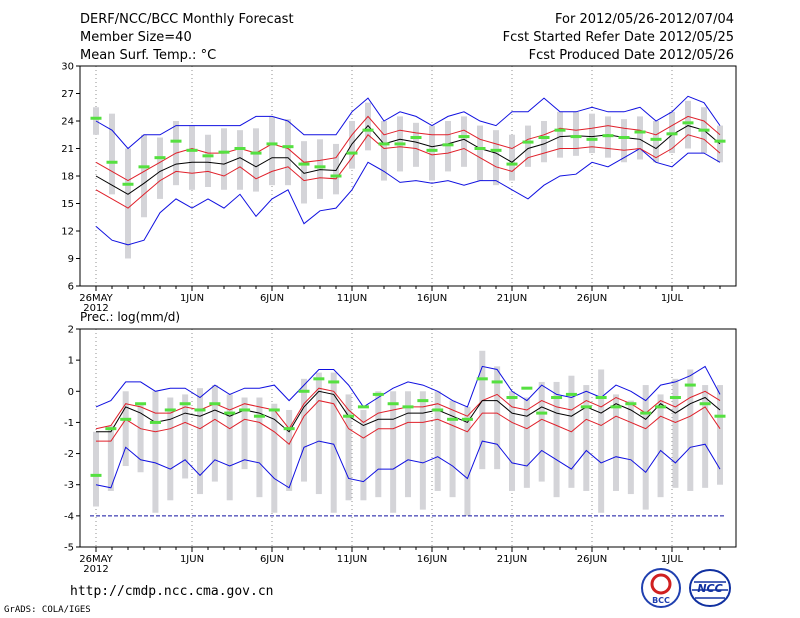 The image size is (800, 618). I want to click on source-url: http://cmdp.ncc.cma.gov.cn, so click(172, 591).